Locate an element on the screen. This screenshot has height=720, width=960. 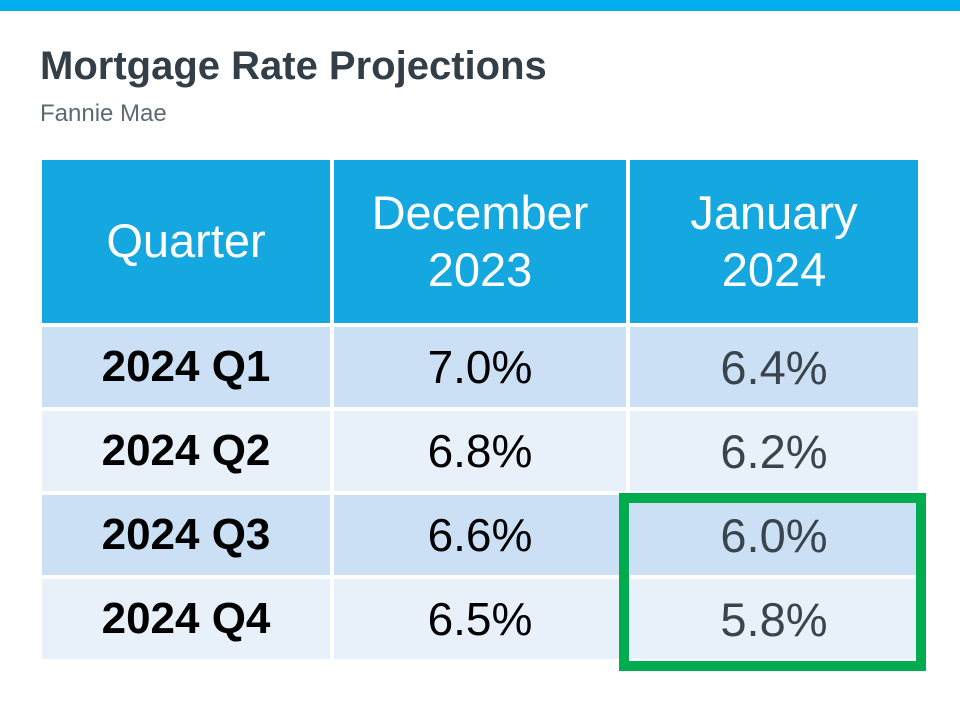
jan-2024-value-cell: 6.0% is located at coordinates (774, 535).